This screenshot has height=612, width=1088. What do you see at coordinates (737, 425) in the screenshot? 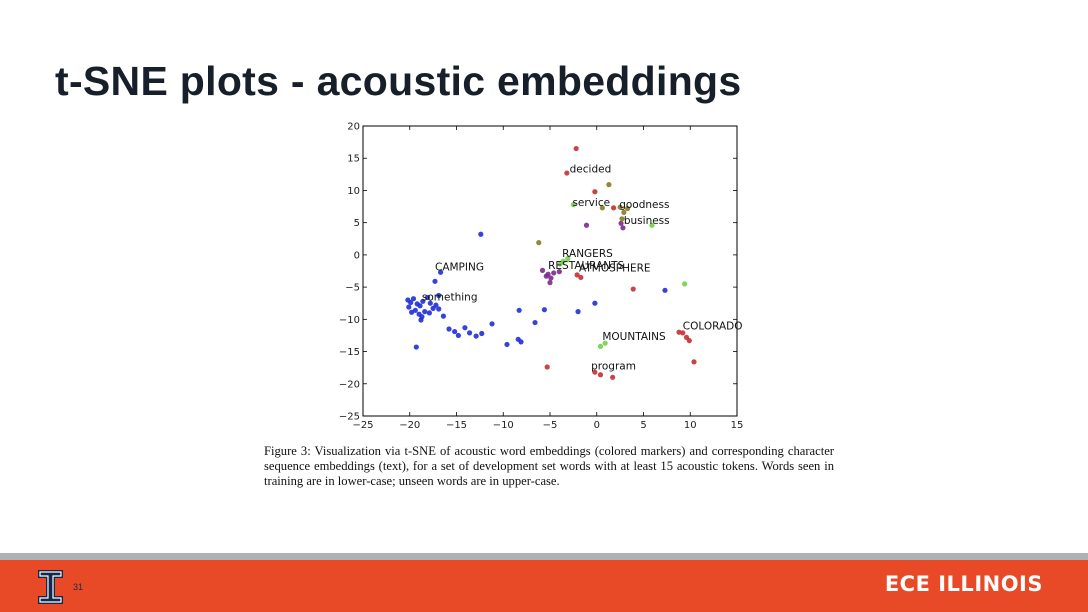
I see `x-tick-label: 15` at bounding box center [737, 425].